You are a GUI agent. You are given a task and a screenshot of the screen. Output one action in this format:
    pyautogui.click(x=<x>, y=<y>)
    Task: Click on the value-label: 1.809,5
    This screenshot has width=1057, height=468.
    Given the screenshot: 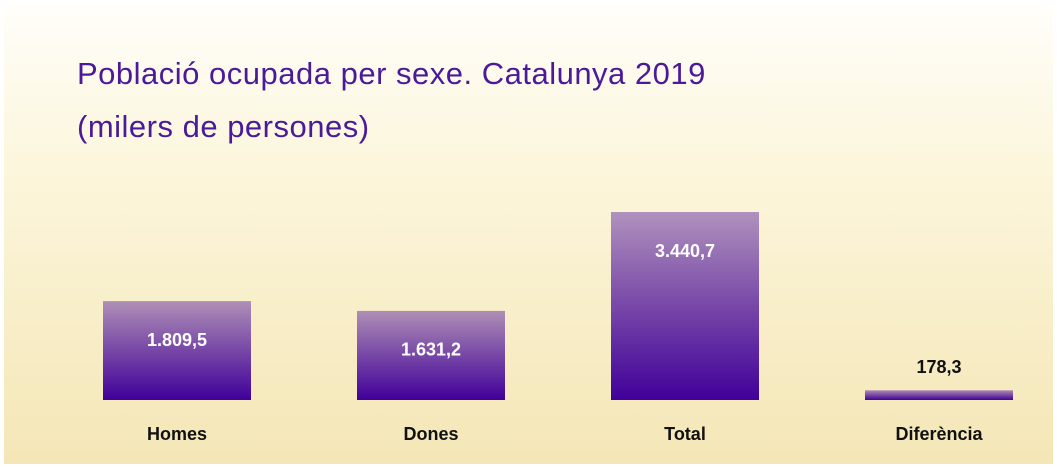 What is the action you would take?
    pyautogui.click(x=177, y=340)
    